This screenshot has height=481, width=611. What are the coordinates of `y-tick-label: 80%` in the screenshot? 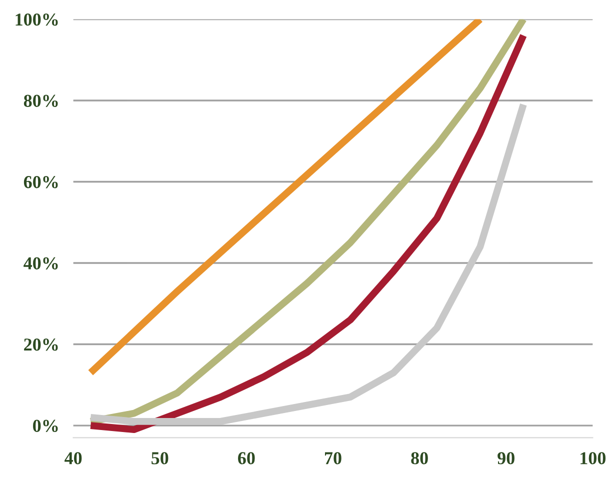 It's located at (41, 100).